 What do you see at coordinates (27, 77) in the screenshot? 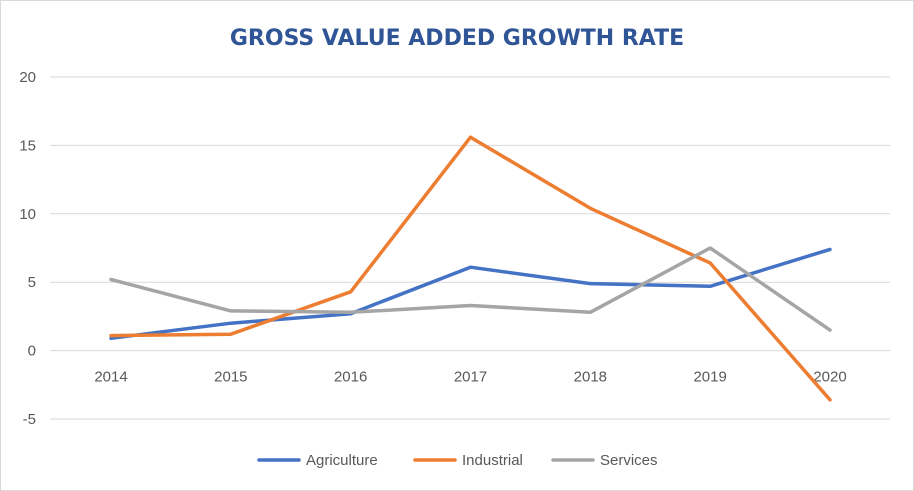
I see `y-tick-label: 20` at bounding box center [27, 77].